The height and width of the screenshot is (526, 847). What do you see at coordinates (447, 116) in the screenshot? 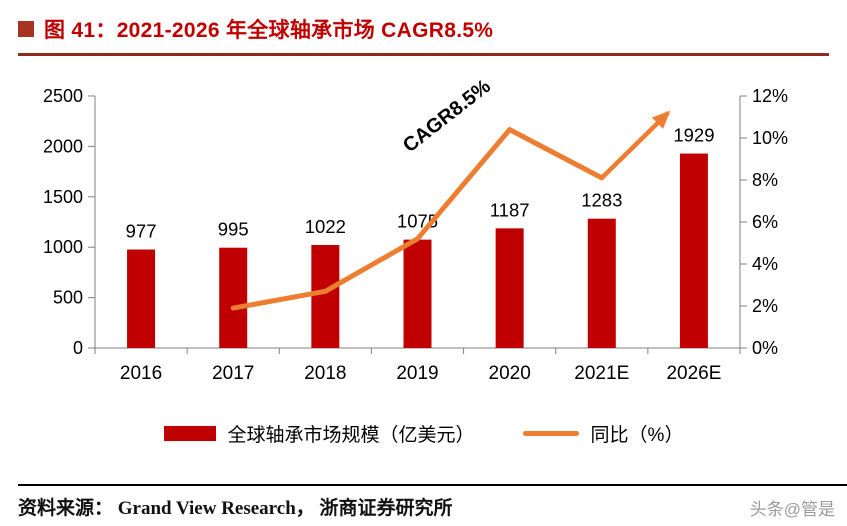
I see `cagr-annotation: CAGR8.5%` at bounding box center [447, 116].